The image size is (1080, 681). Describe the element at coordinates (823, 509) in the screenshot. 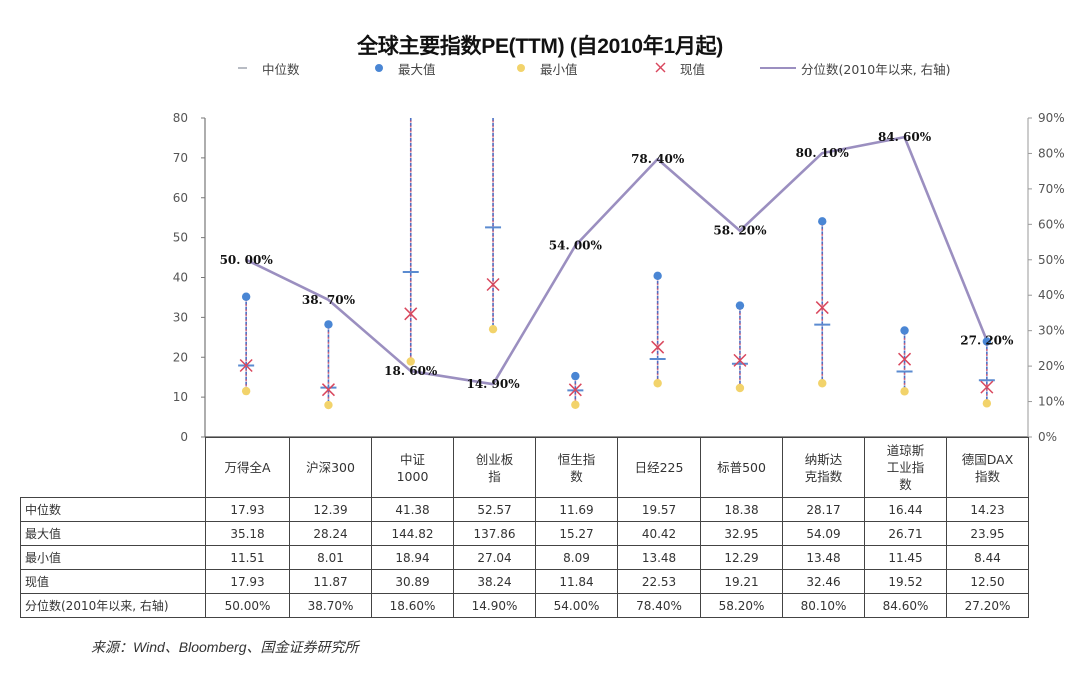

I see `table-cell: 28.17` at that location.